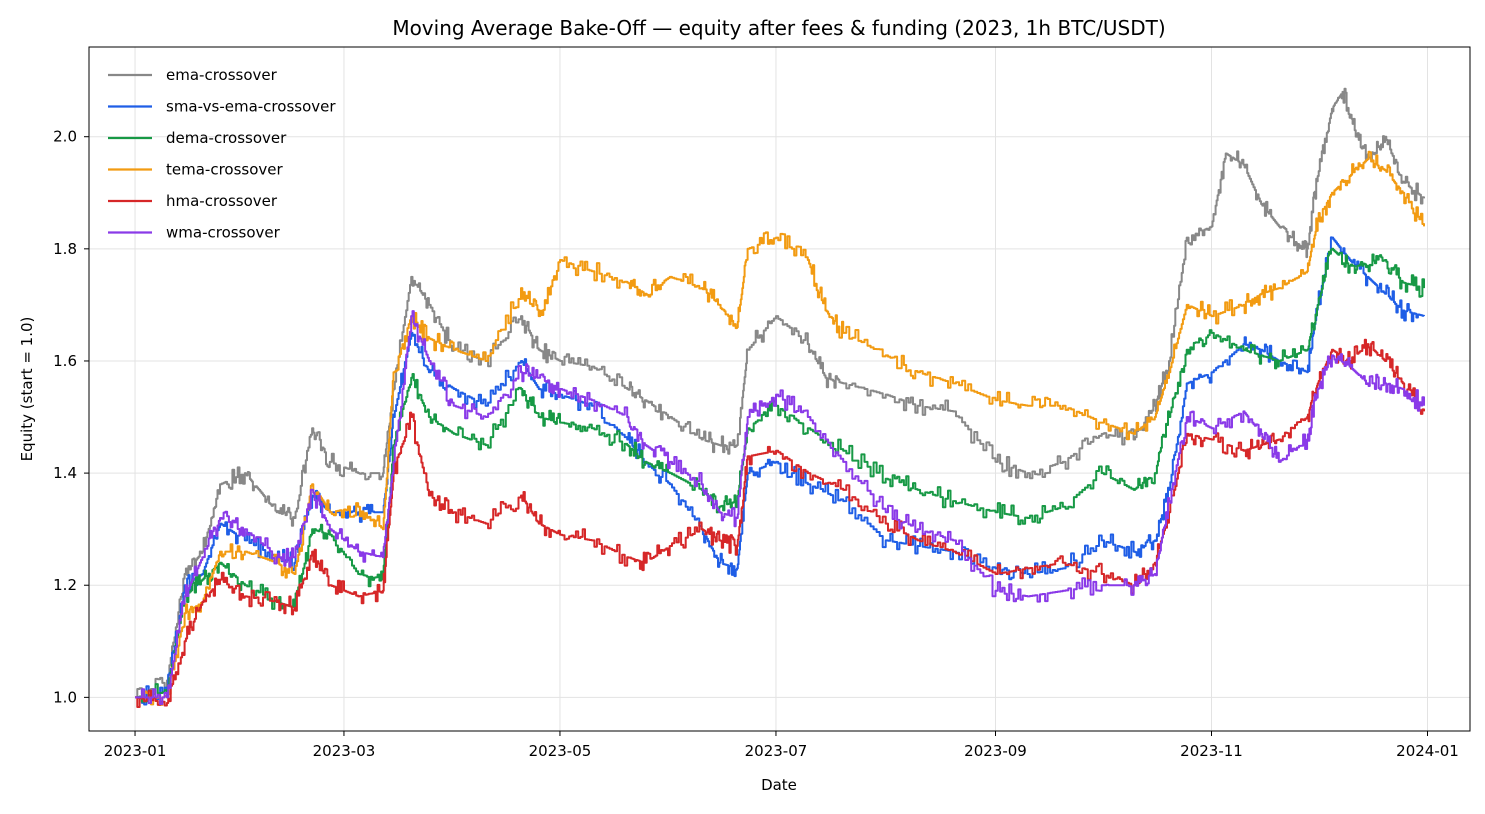 The image size is (1485, 814). What do you see at coordinates (225, 170) in the screenshot?
I see `legend-label: tema-crossover` at bounding box center [225, 170].